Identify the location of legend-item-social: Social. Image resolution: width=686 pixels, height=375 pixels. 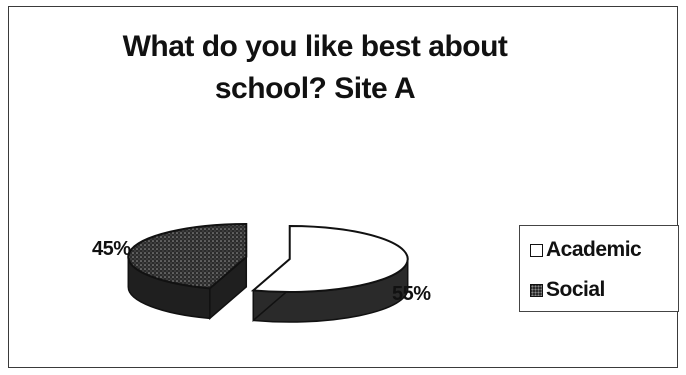
(567, 290).